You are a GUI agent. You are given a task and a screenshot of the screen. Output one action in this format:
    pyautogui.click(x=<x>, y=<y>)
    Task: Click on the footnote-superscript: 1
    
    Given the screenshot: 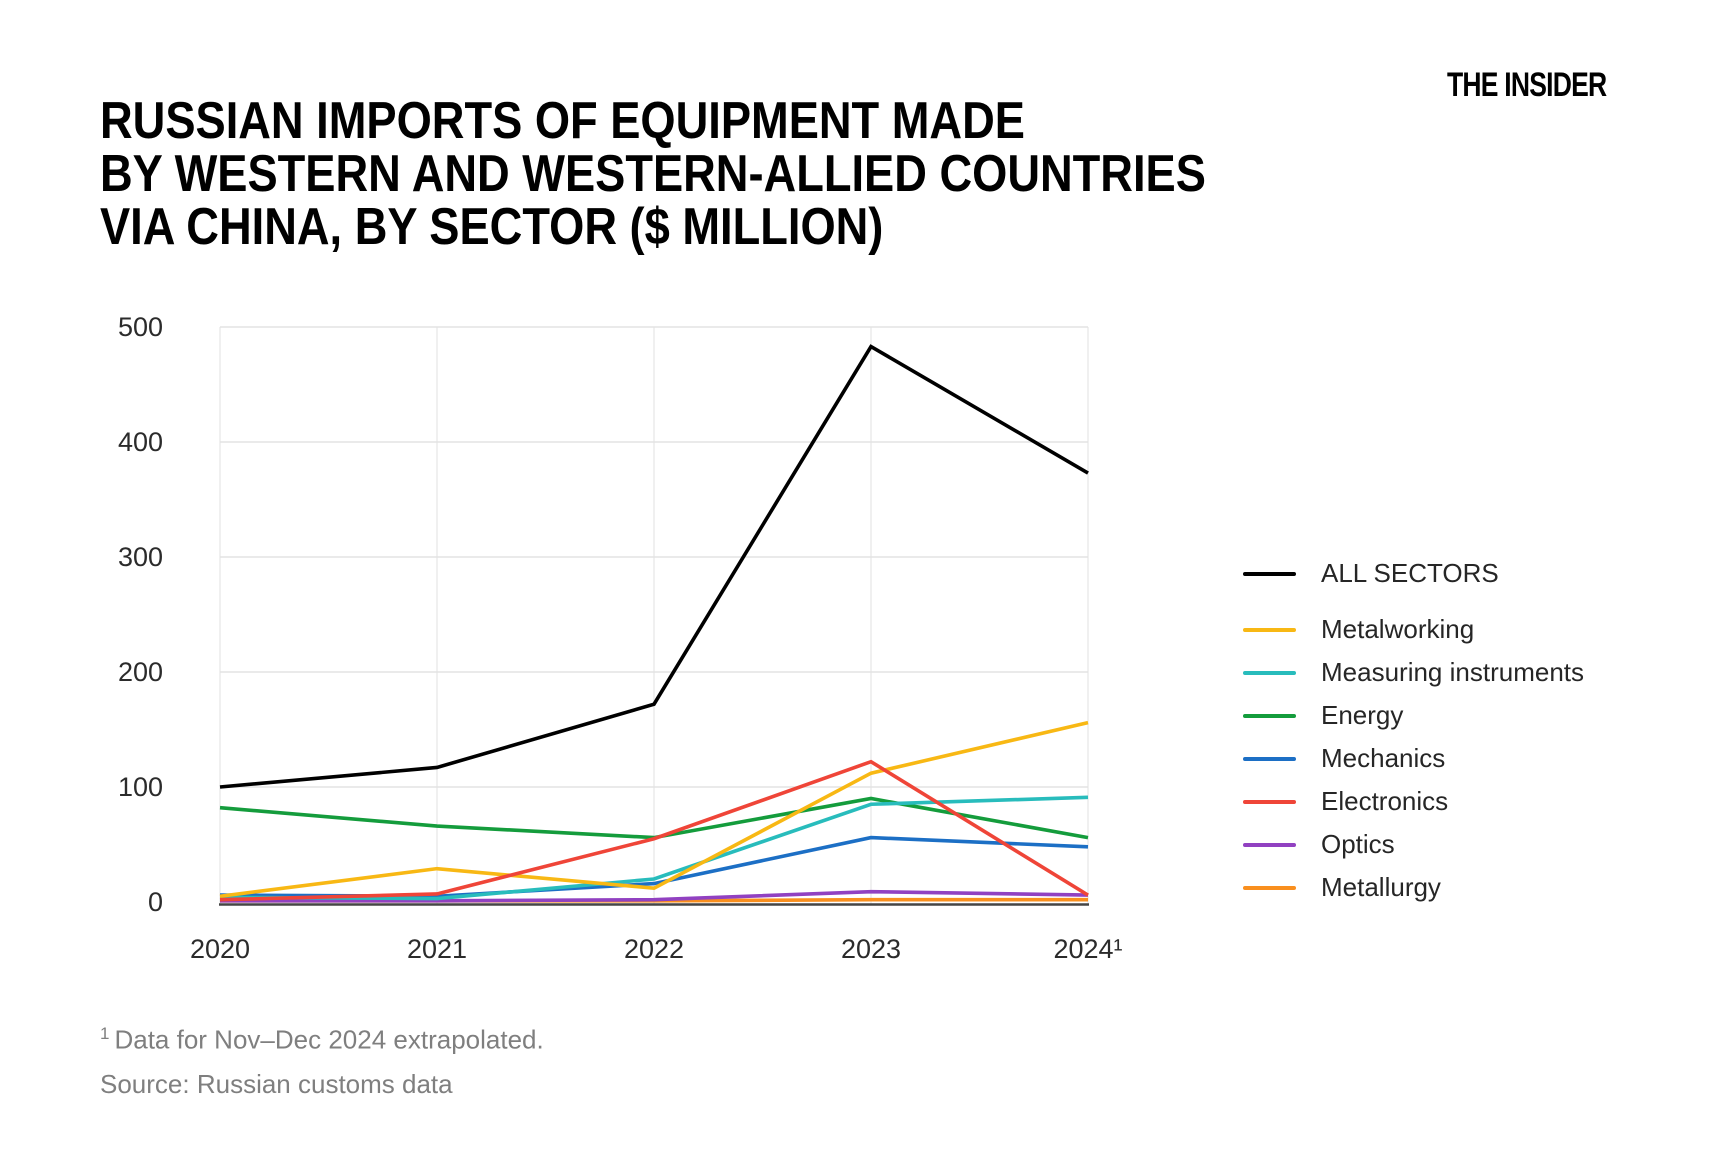 What is the action you would take?
    pyautogui.click(x=105, y=1033)
    